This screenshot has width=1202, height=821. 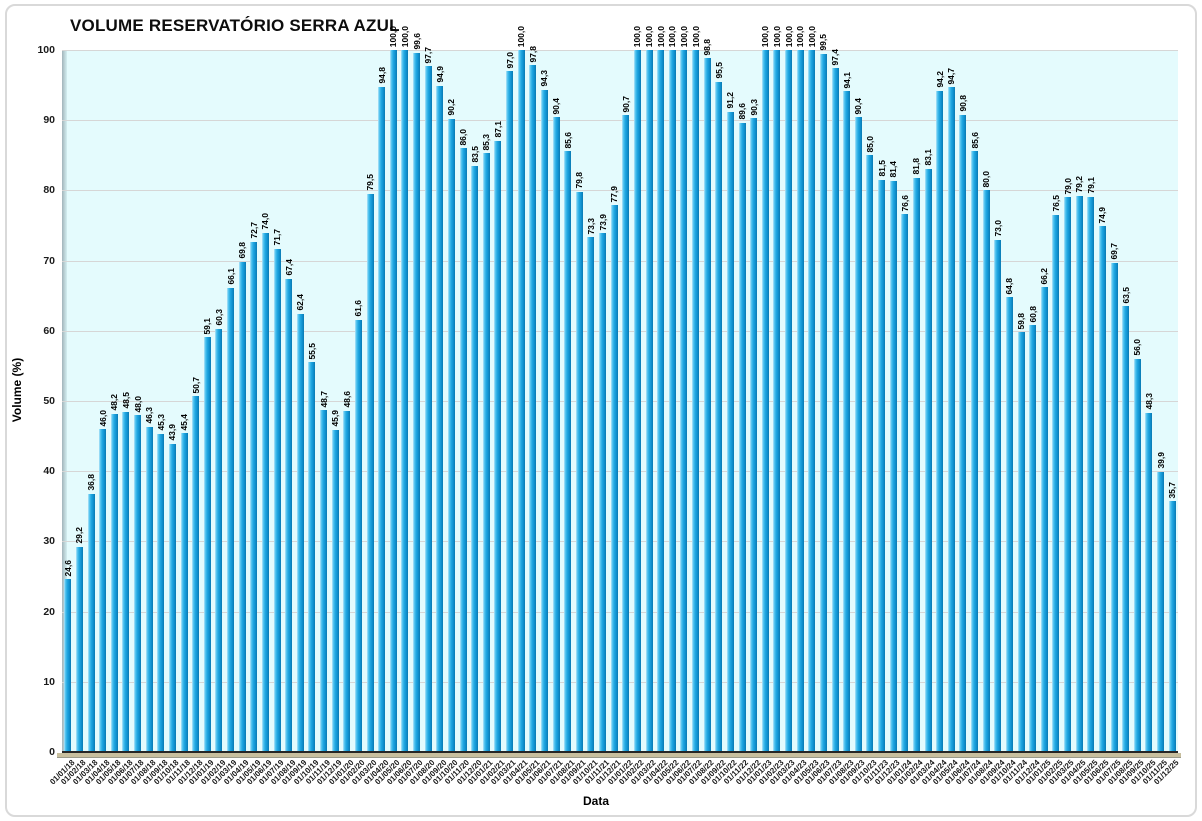 What do you see at coordinates (46, 50) in the screenshot?
I see `y-tick-label: 100` at bounding box center [46, 50].